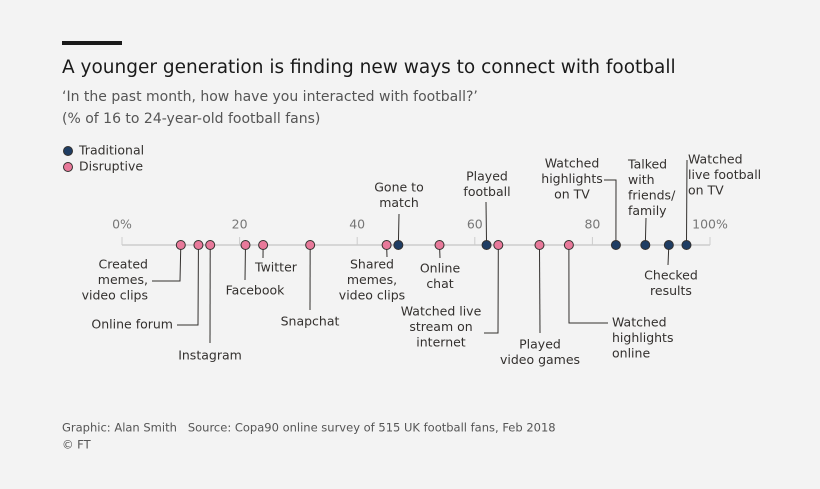 This screenshot has width=820, height=489. I want to click on title-bar, so click(92, 43).